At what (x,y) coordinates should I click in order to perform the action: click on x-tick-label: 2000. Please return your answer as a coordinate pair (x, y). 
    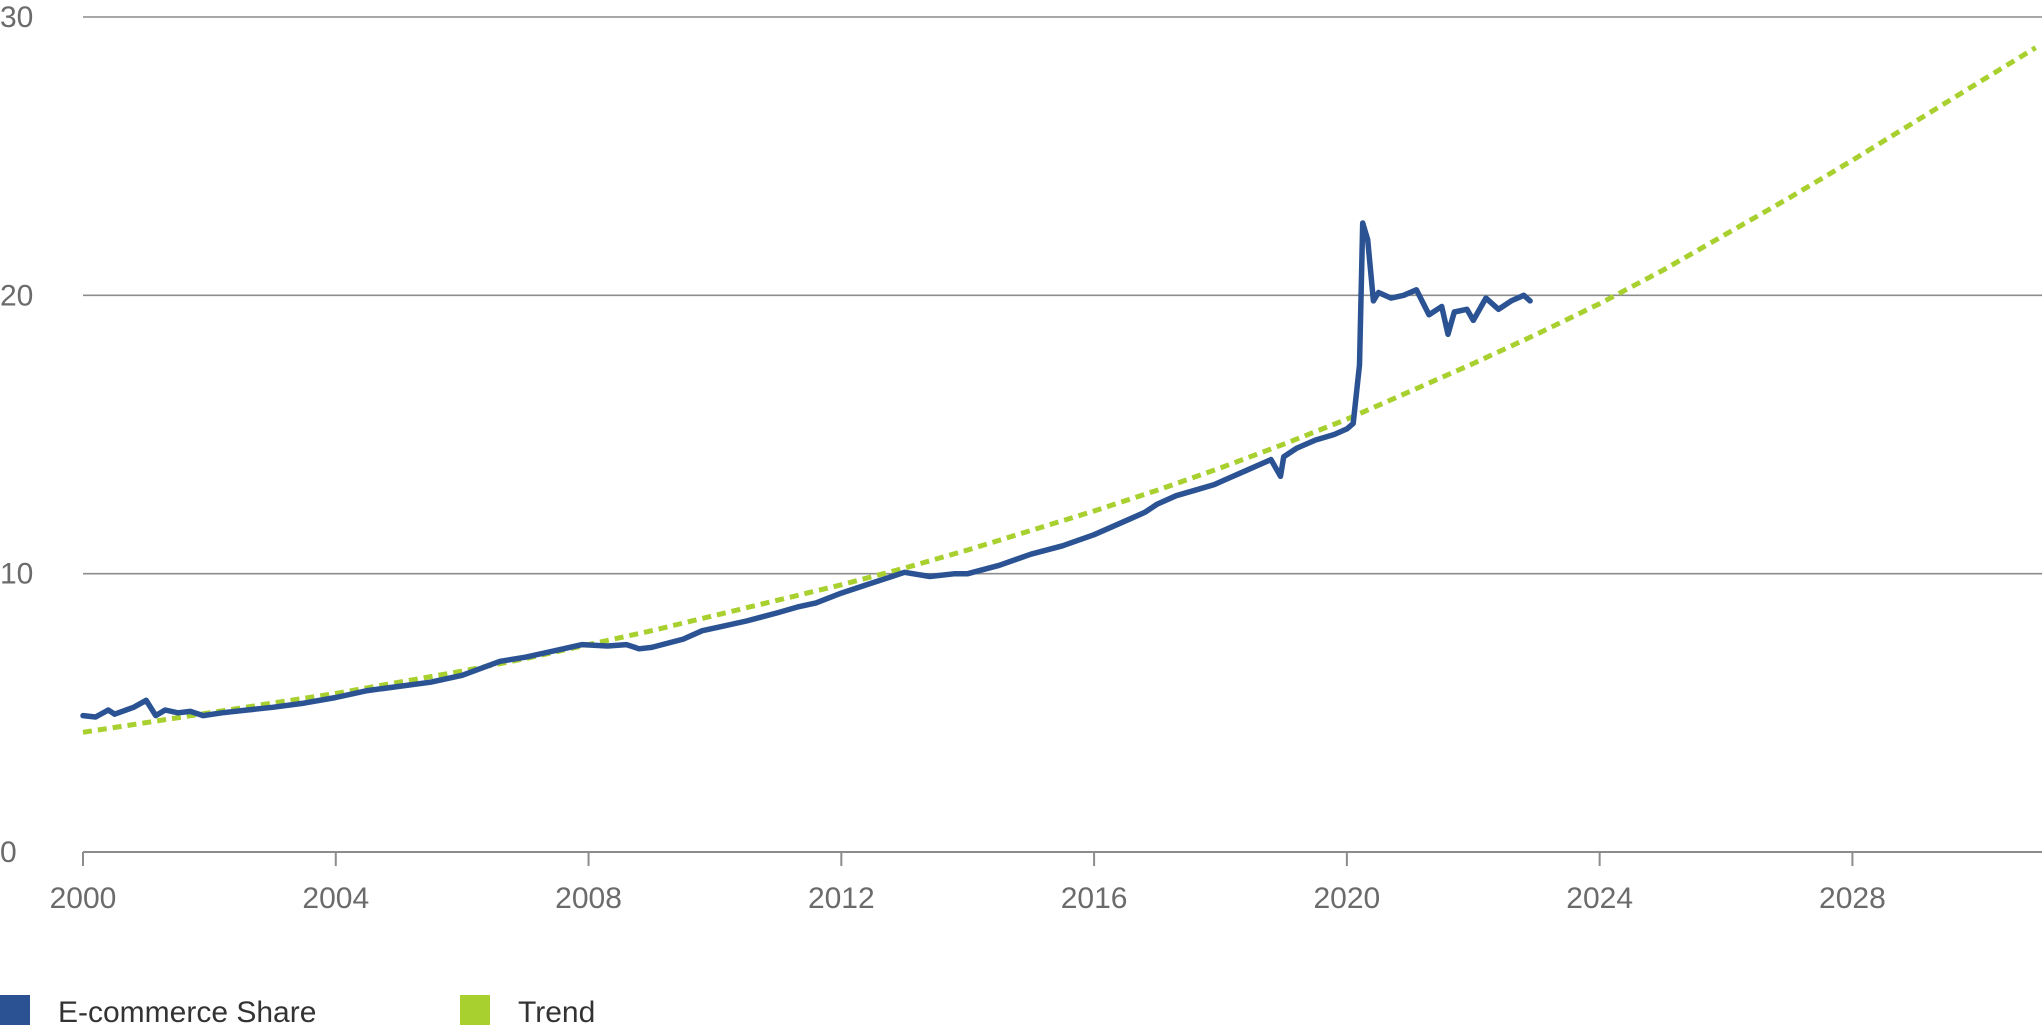
    Looking at the image, I should click on (83, 898).